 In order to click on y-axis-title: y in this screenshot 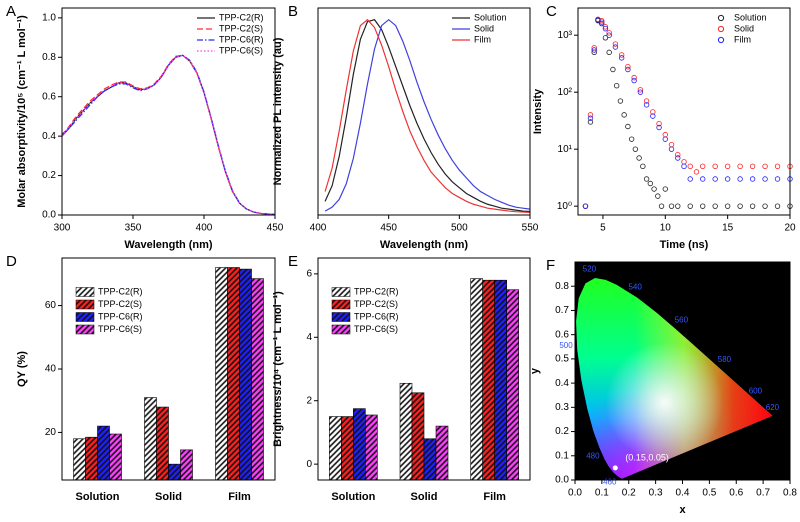, I will do `click(535, 370)`.